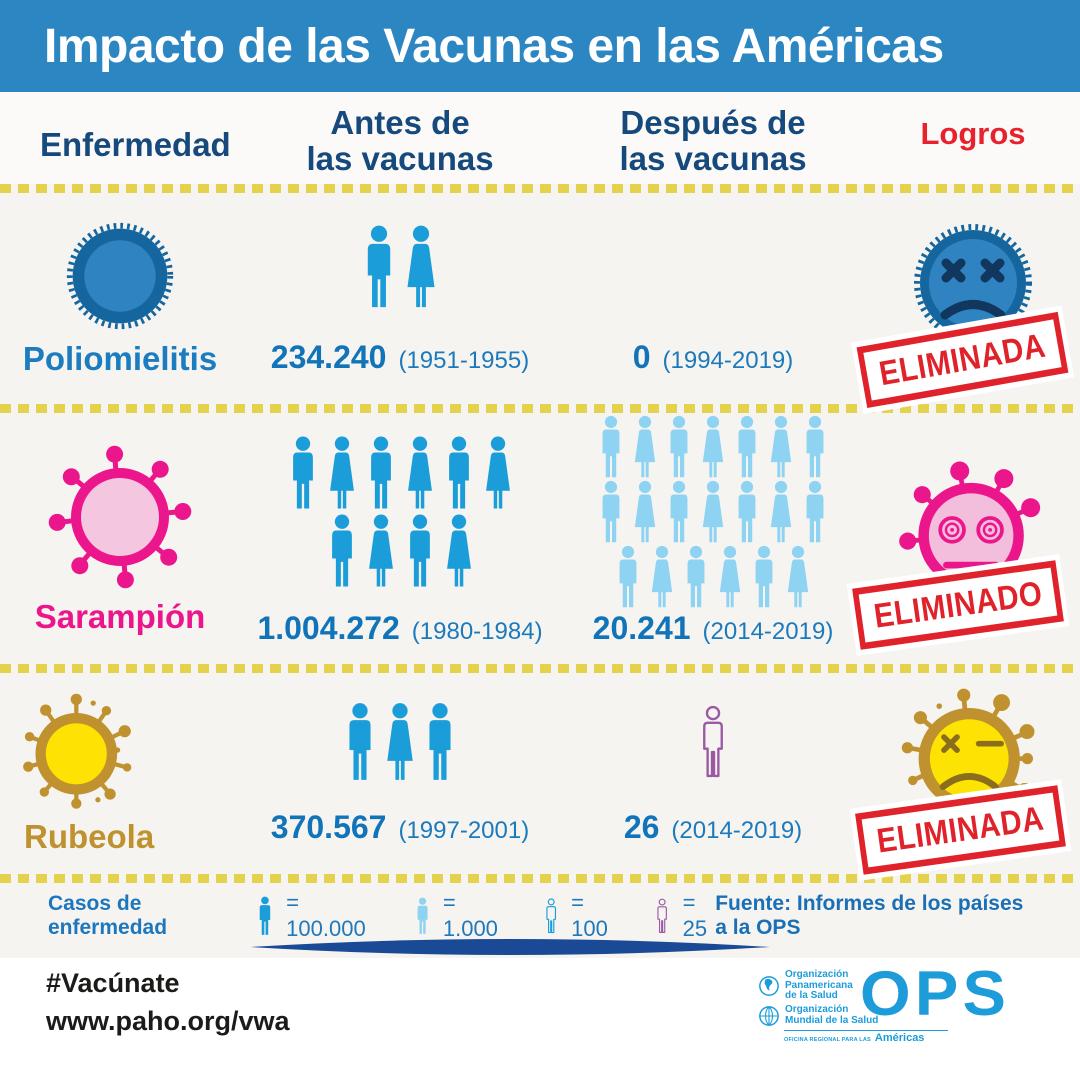 The height and width of the screenshot is (1080, 1080). I want to click on pictogram-rubella-before, so click(400, 742).